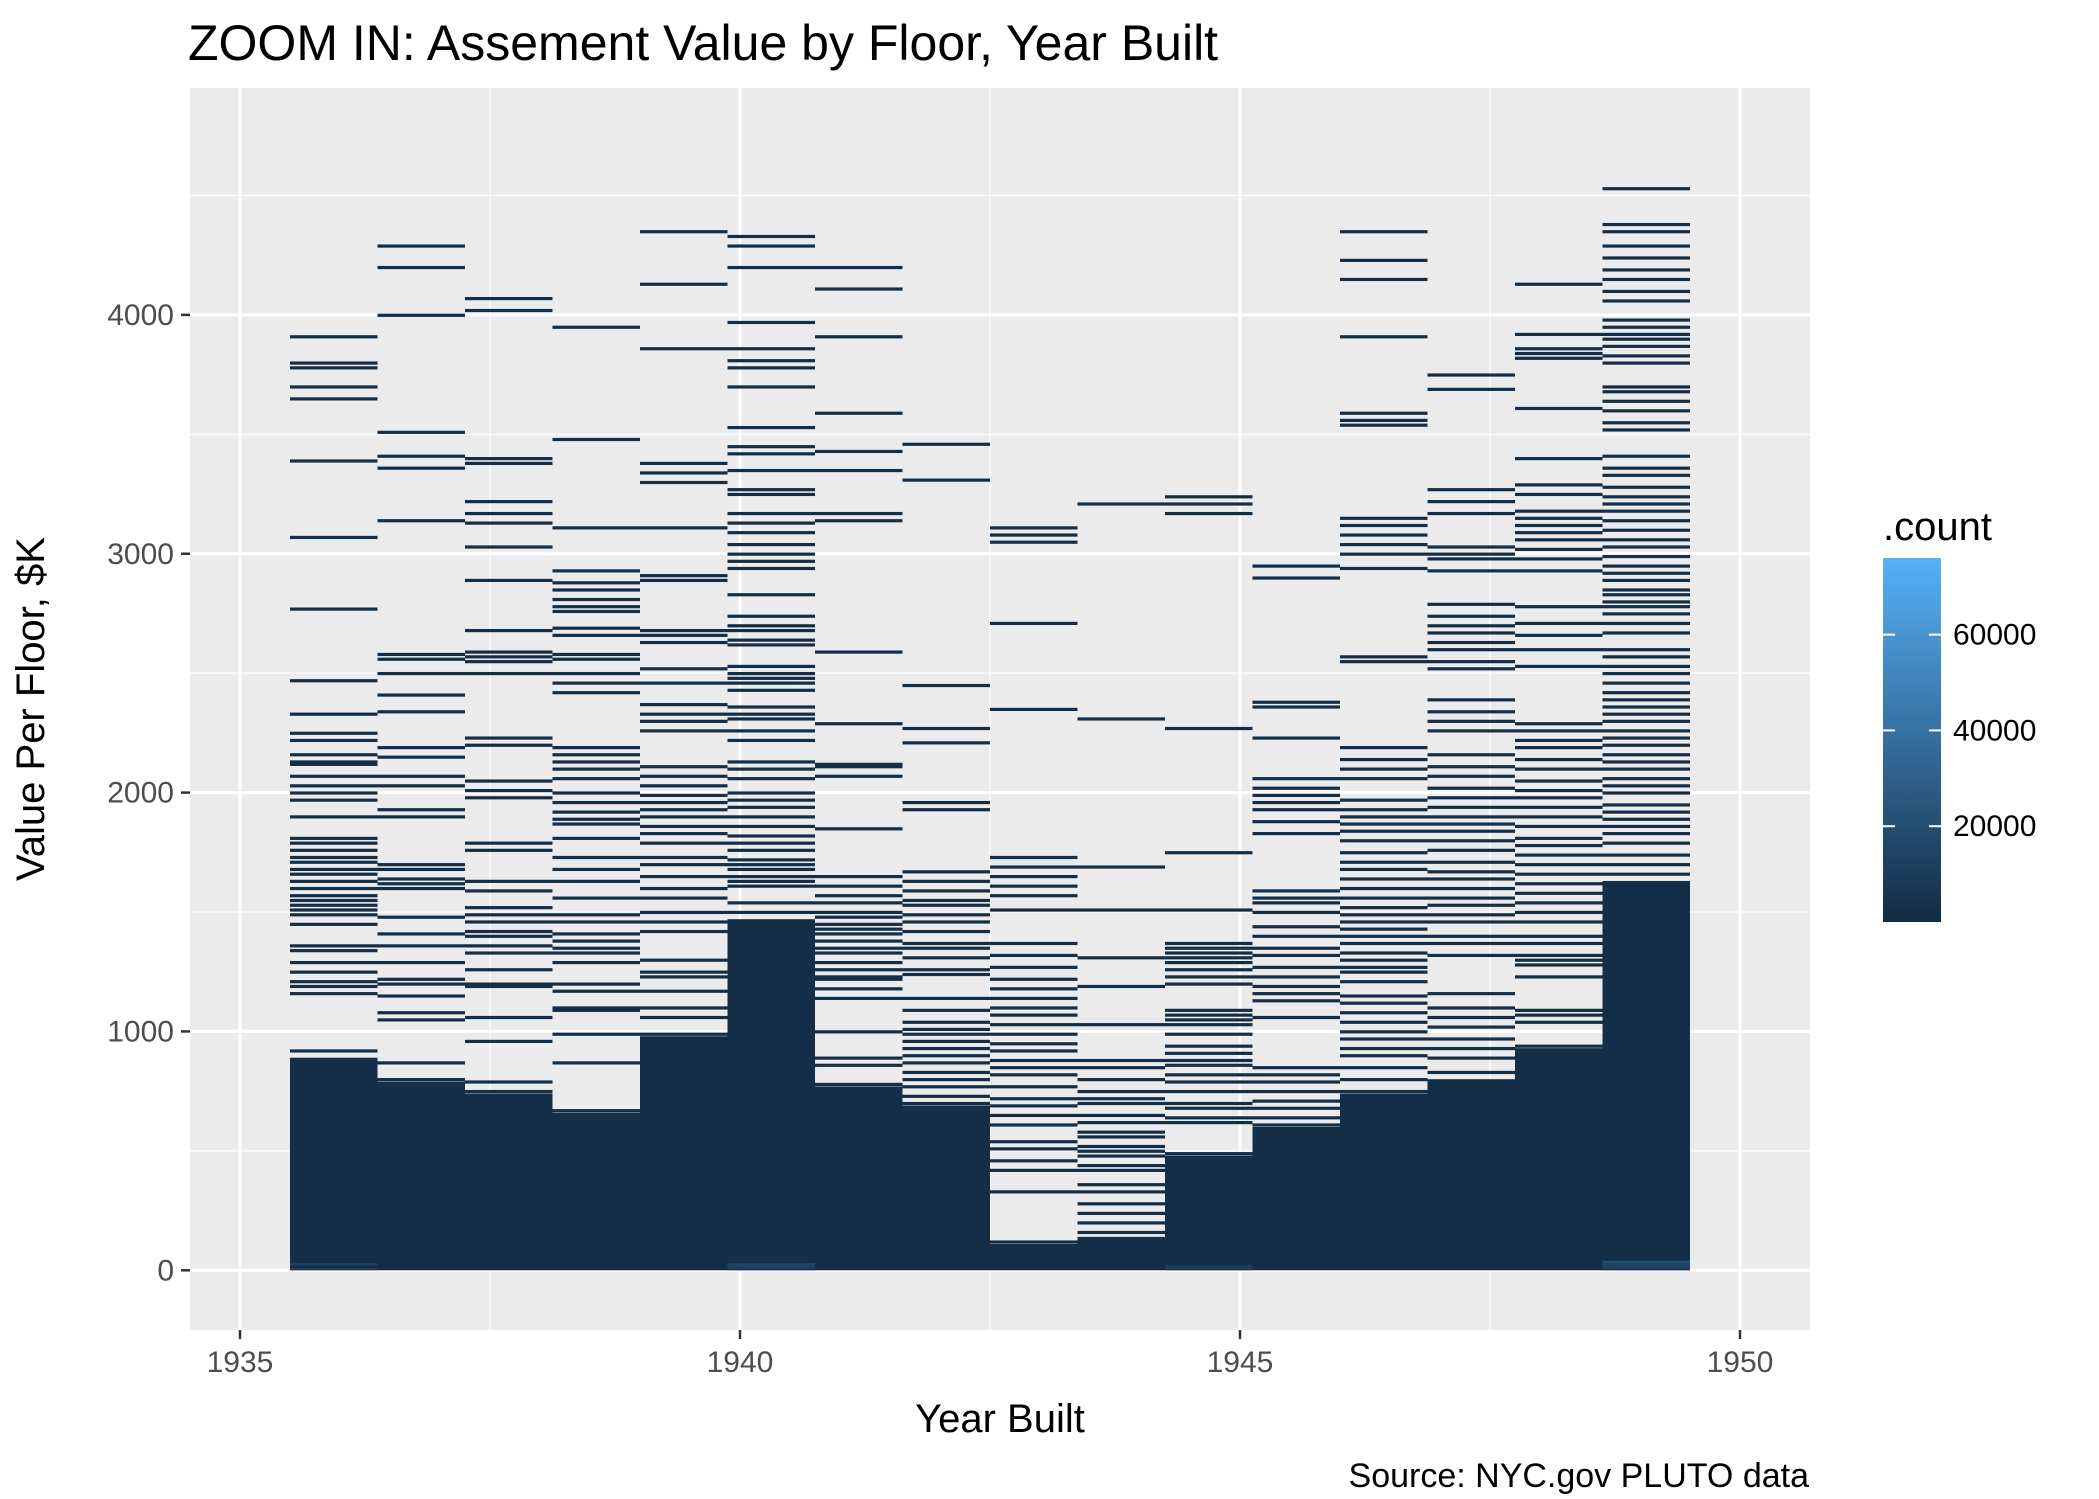 The width and height of the screenshot is (2099, 1499). Describe the element at coordinates (140, 793) in the screenshot. I see `y-tick-label: 2000` at that location.